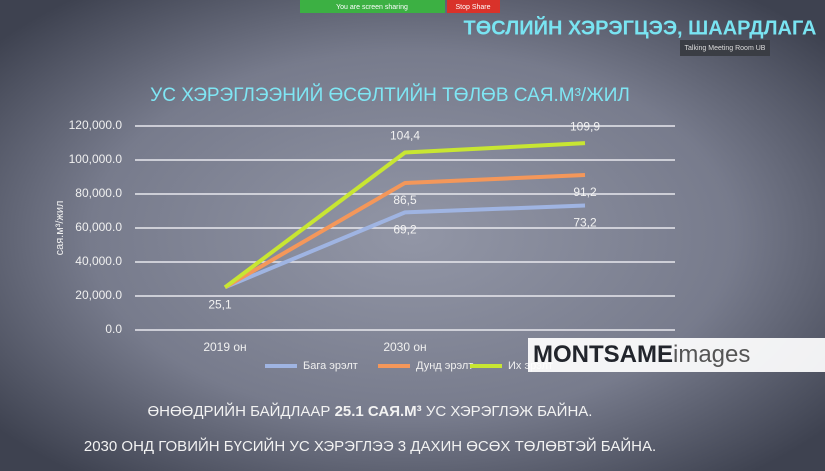 The height and width of the screenshot is (471, 825). What do you see at coordinates (330, 366) in the screenshot?
I see `legend-label: Бага эрэлт` at bounding box center [330, 366].